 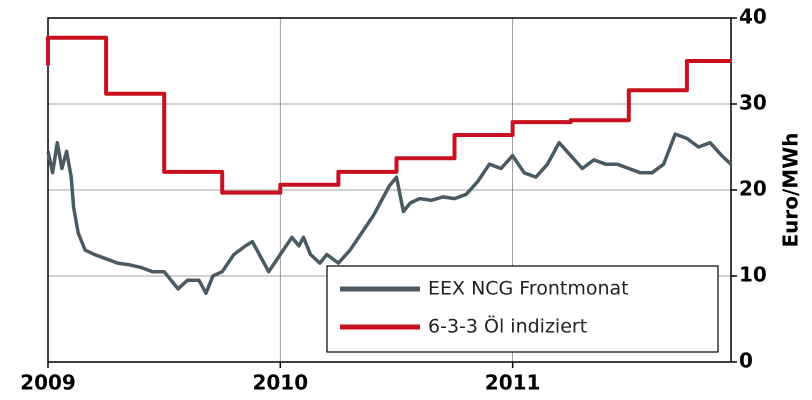 What do you see at coordinates (528, 289) in the screenshot?
I see `legend-label: EEX NCG Frontmonat` at bounding box center [528, 289].